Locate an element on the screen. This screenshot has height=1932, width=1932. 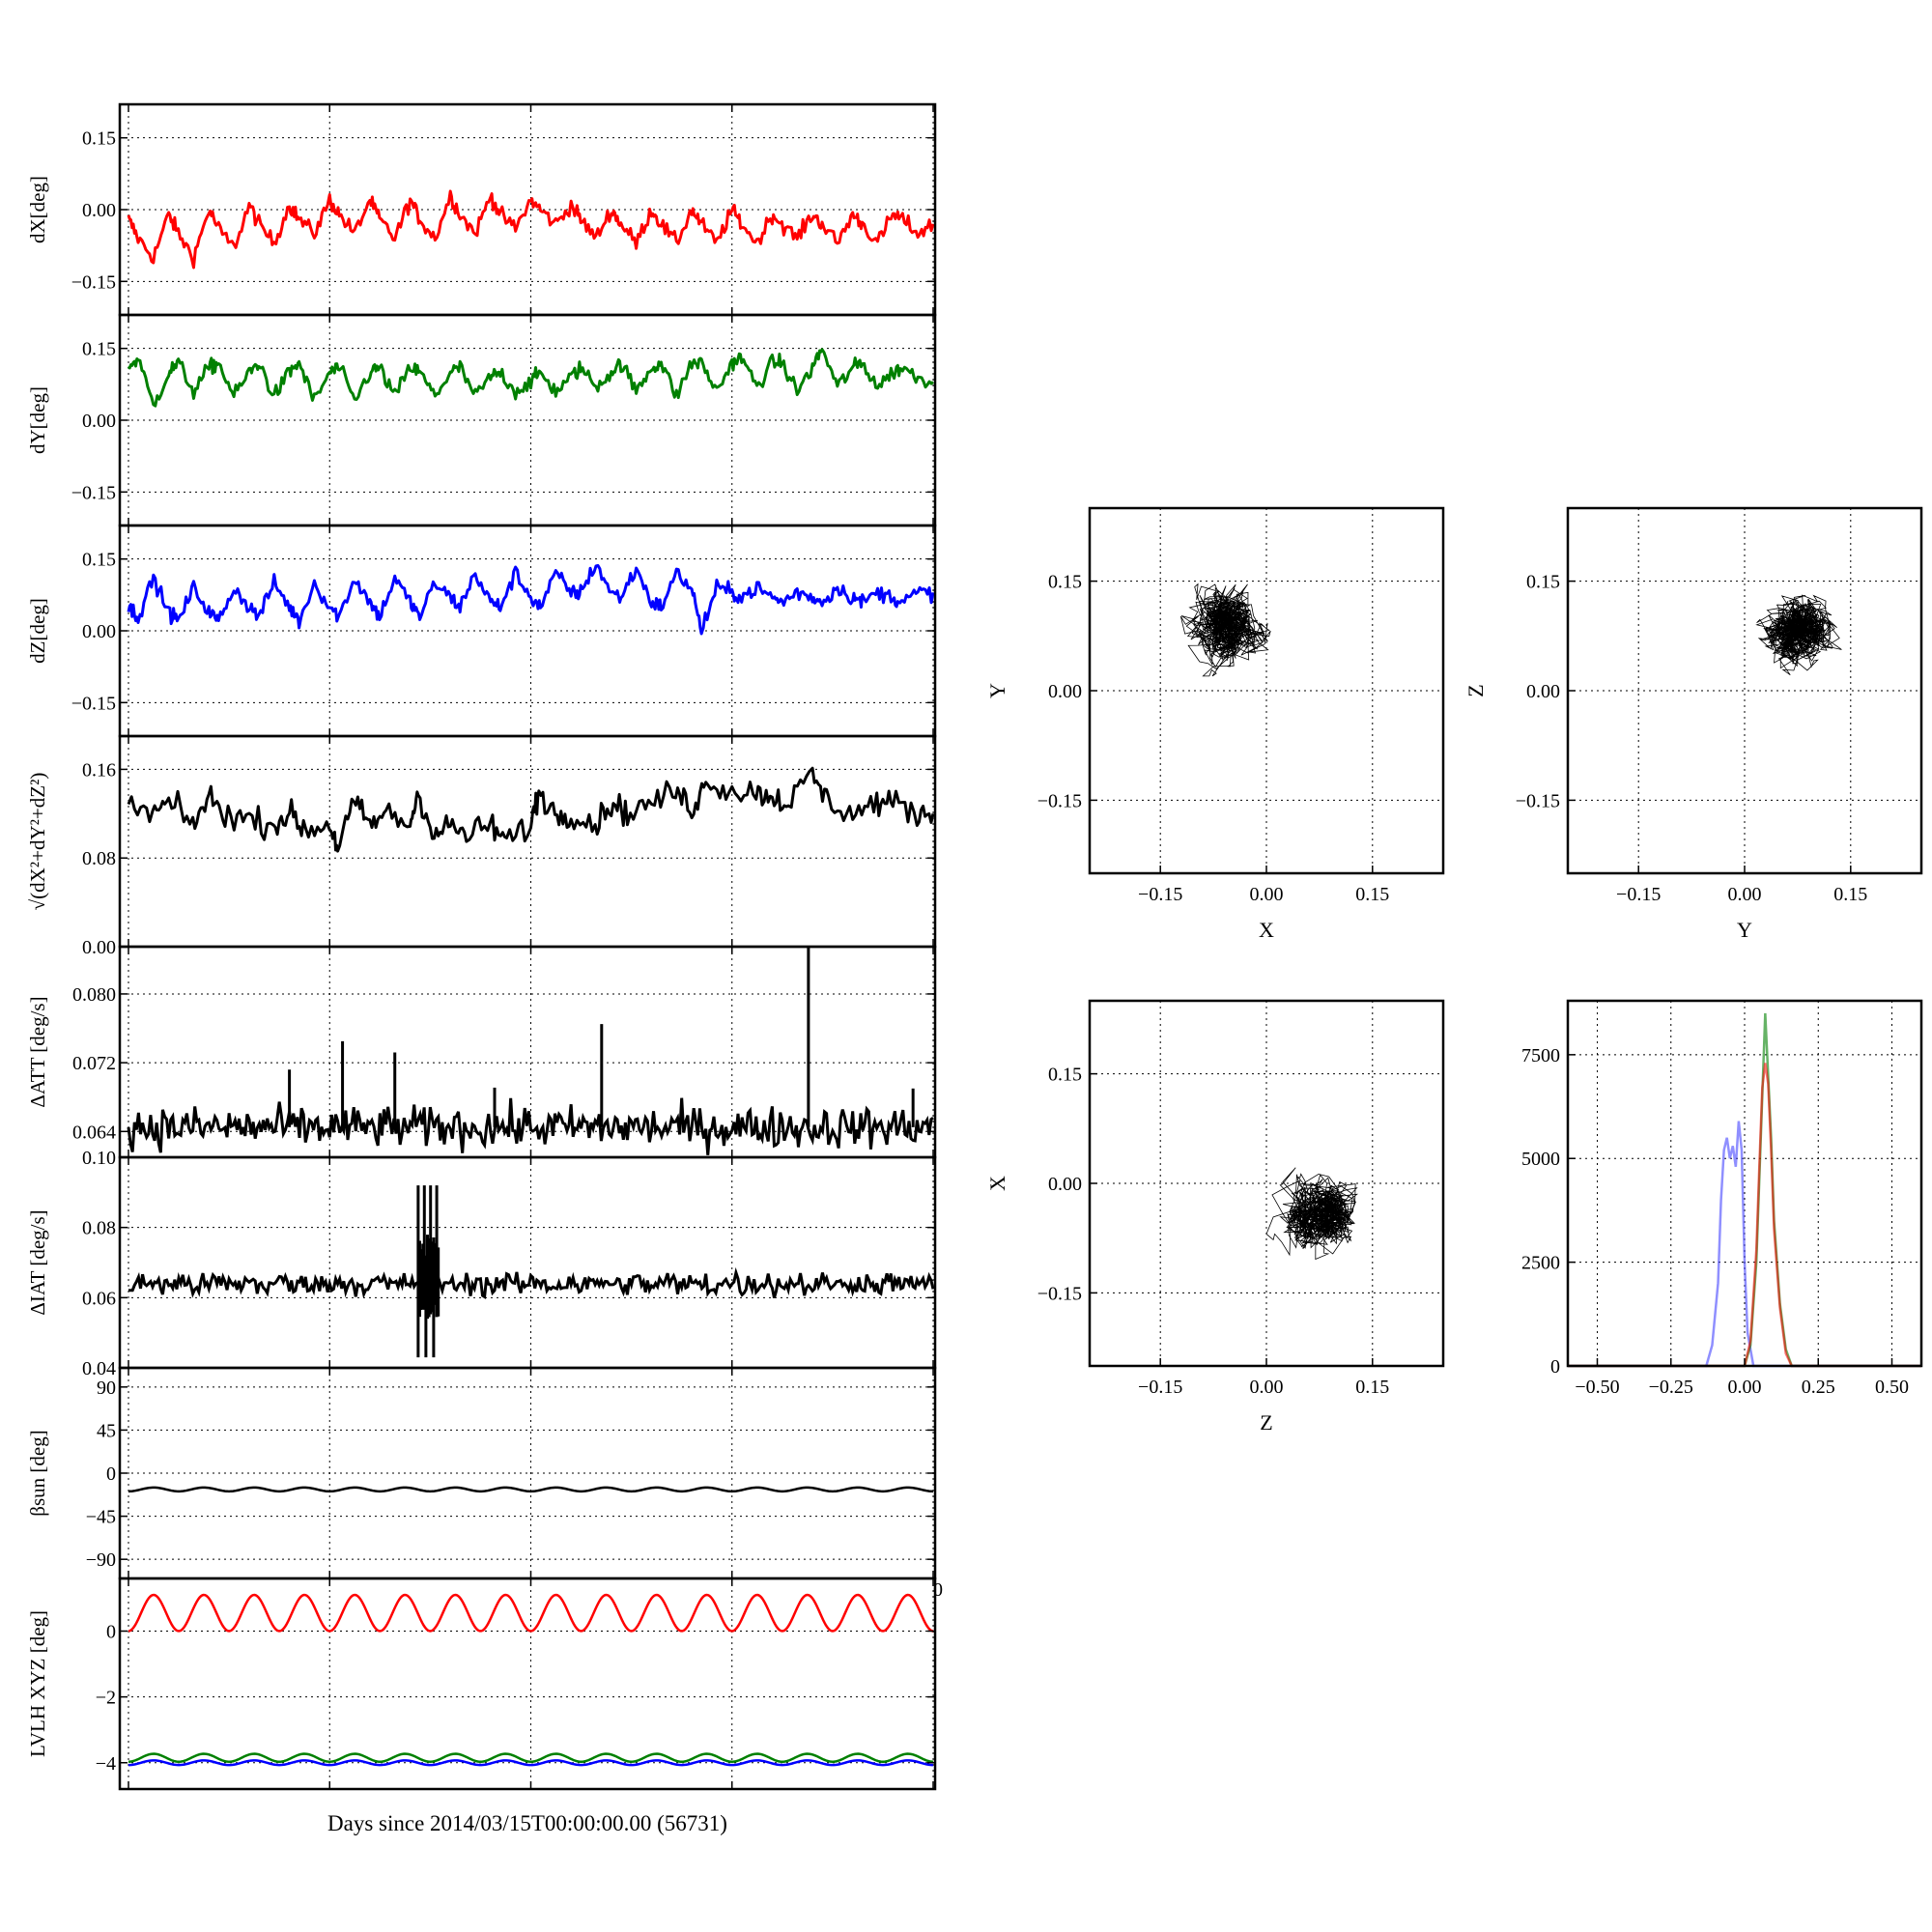
y-tick-label: 0.04 is located at coordinates (99, 1368).